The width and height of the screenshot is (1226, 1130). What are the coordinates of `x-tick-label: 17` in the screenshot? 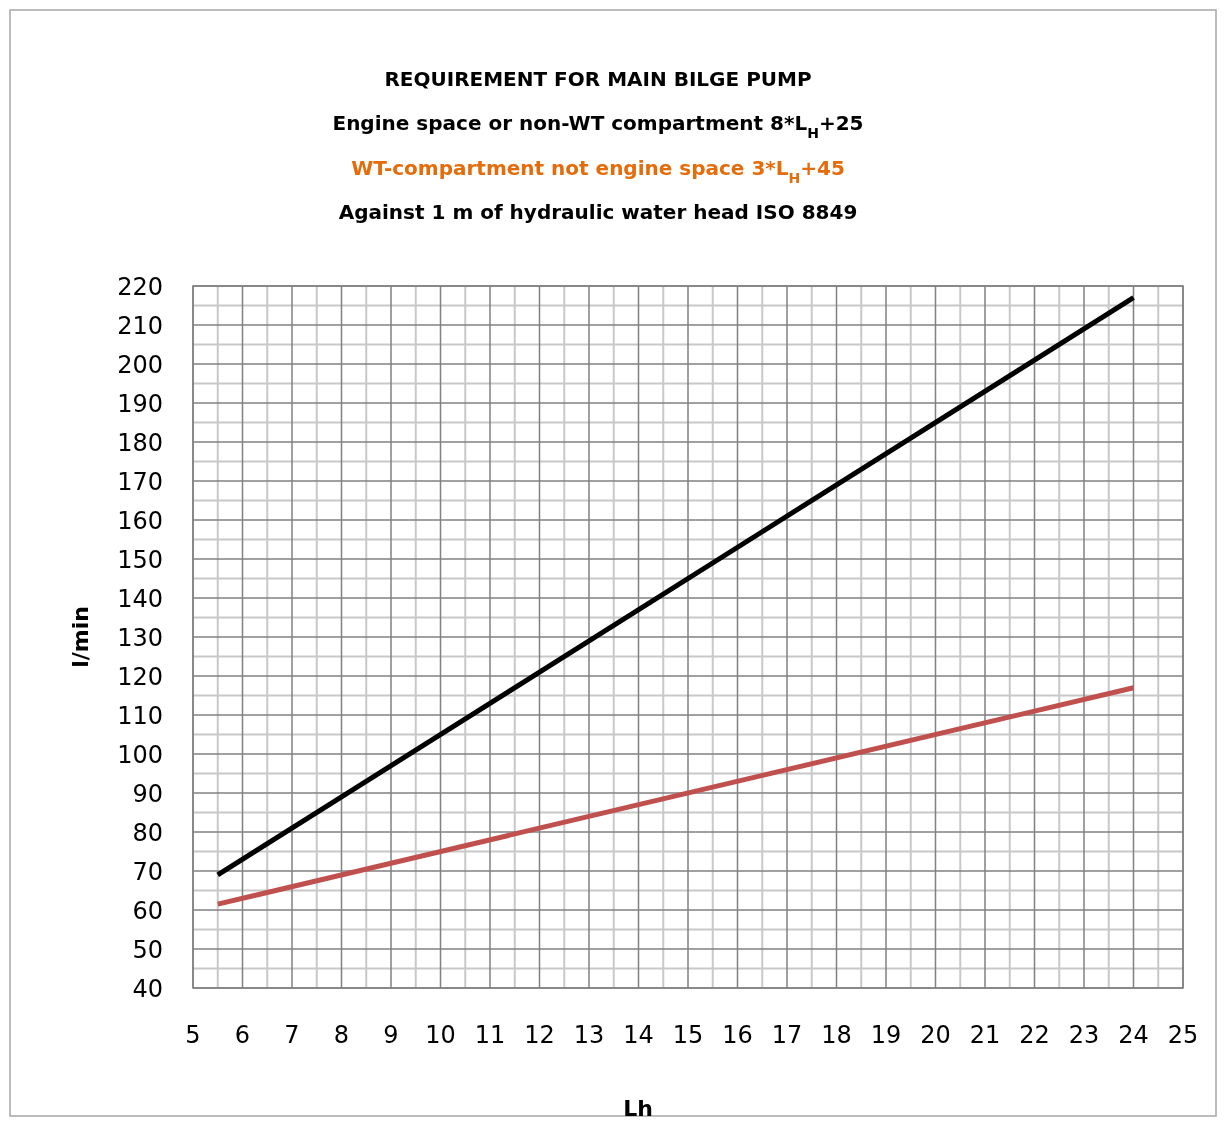 It's located at (787, 1035).